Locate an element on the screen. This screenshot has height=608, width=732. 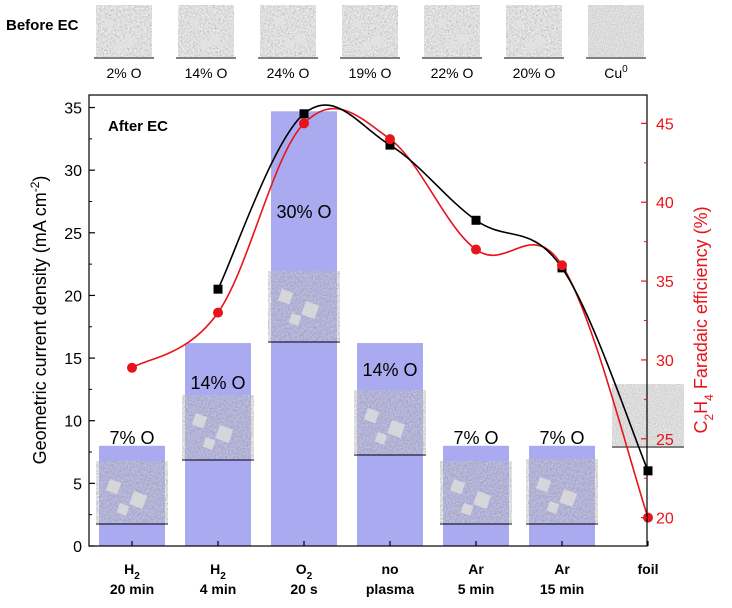
left-y-tick-label: 10 is located at coordinates (73, 422).